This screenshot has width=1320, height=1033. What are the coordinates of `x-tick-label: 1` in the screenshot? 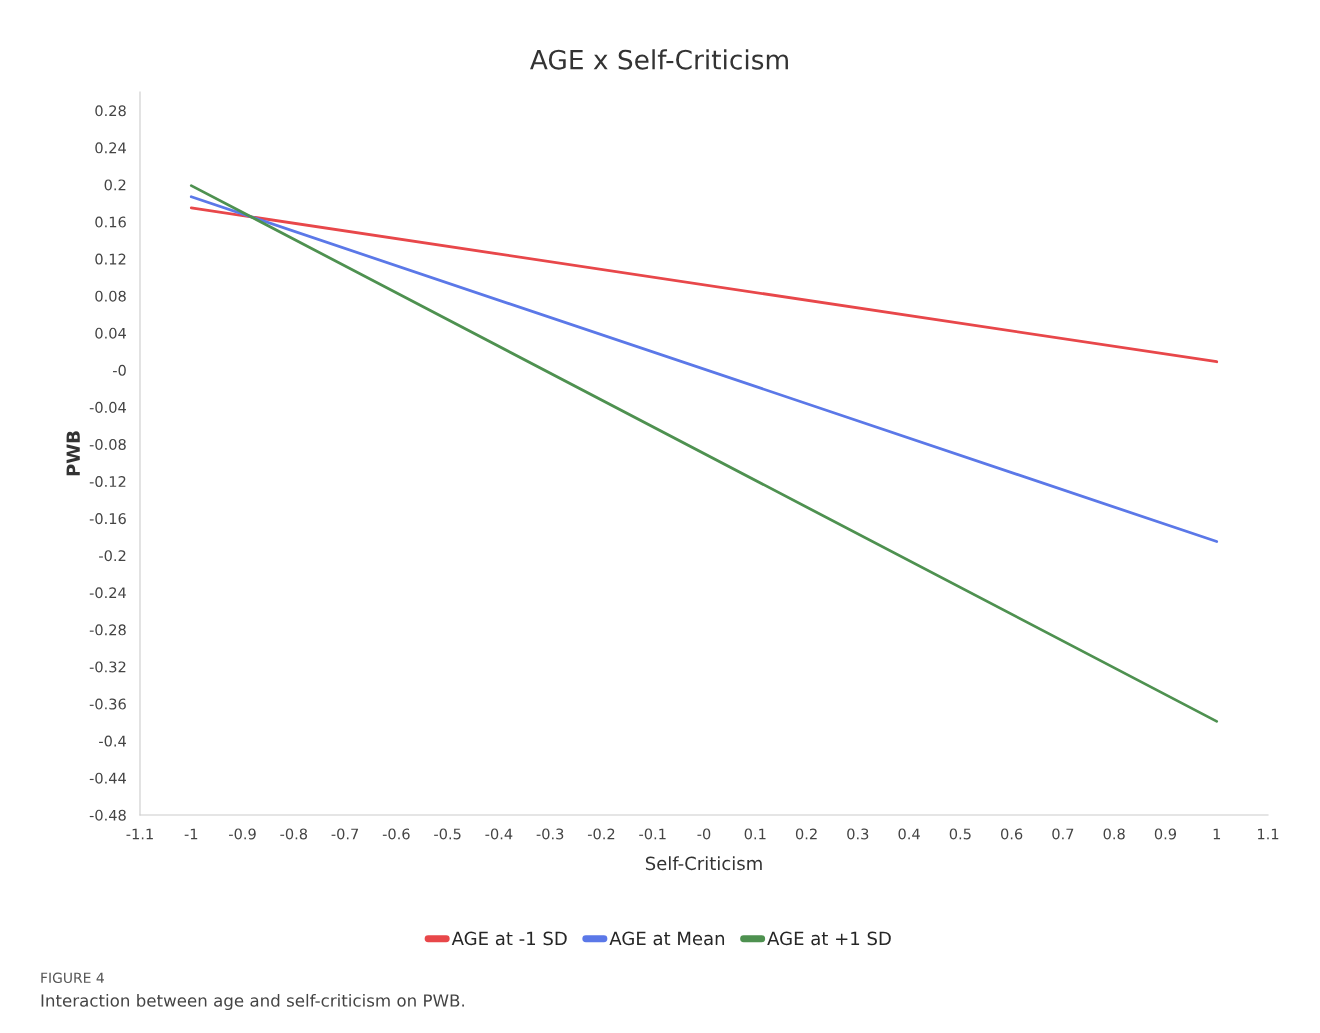 It's located at (1217, 834).